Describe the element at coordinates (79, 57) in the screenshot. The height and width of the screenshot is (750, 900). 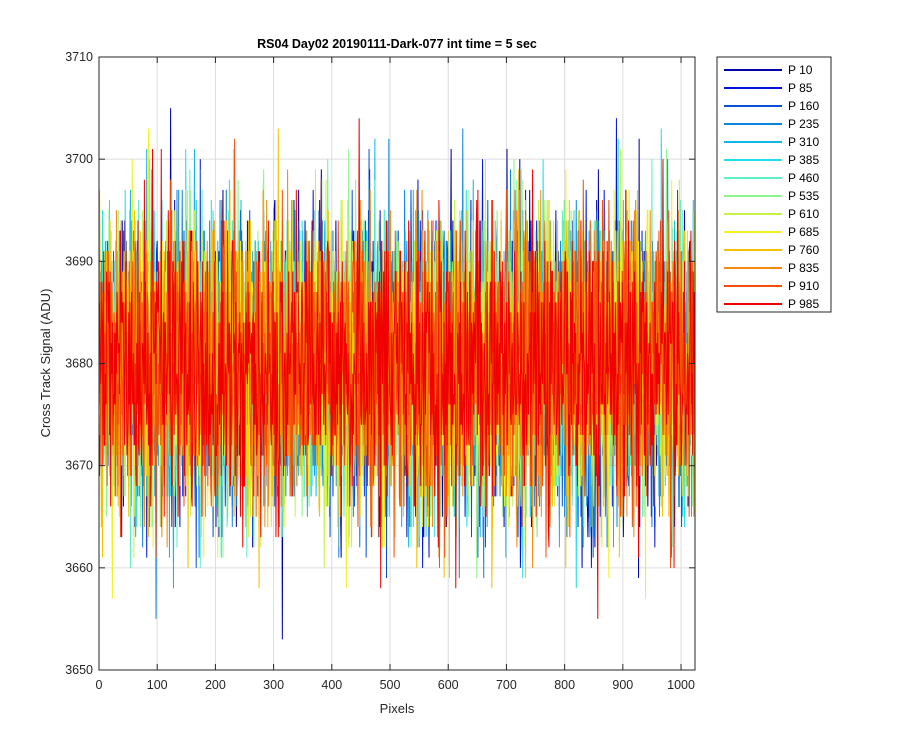
I see `y-tick-label: 3710` at that location.